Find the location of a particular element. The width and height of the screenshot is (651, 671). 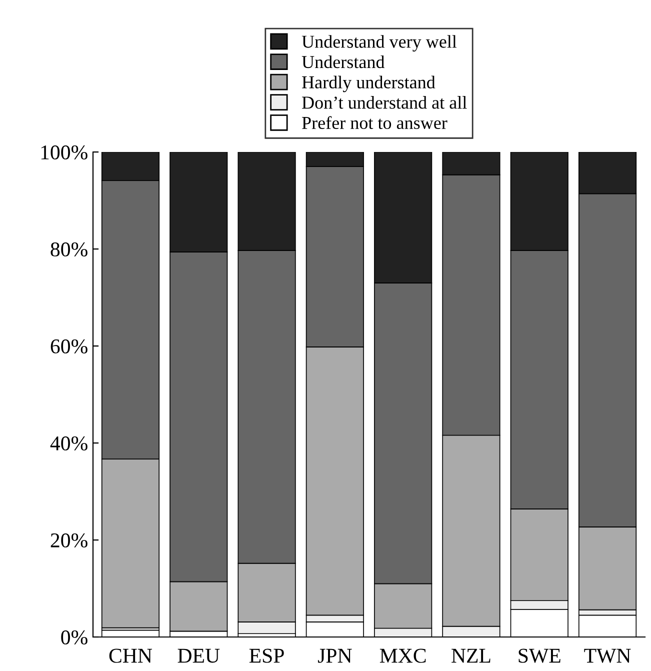

x-tick-label: NZL is located at coordinates (471, 655).